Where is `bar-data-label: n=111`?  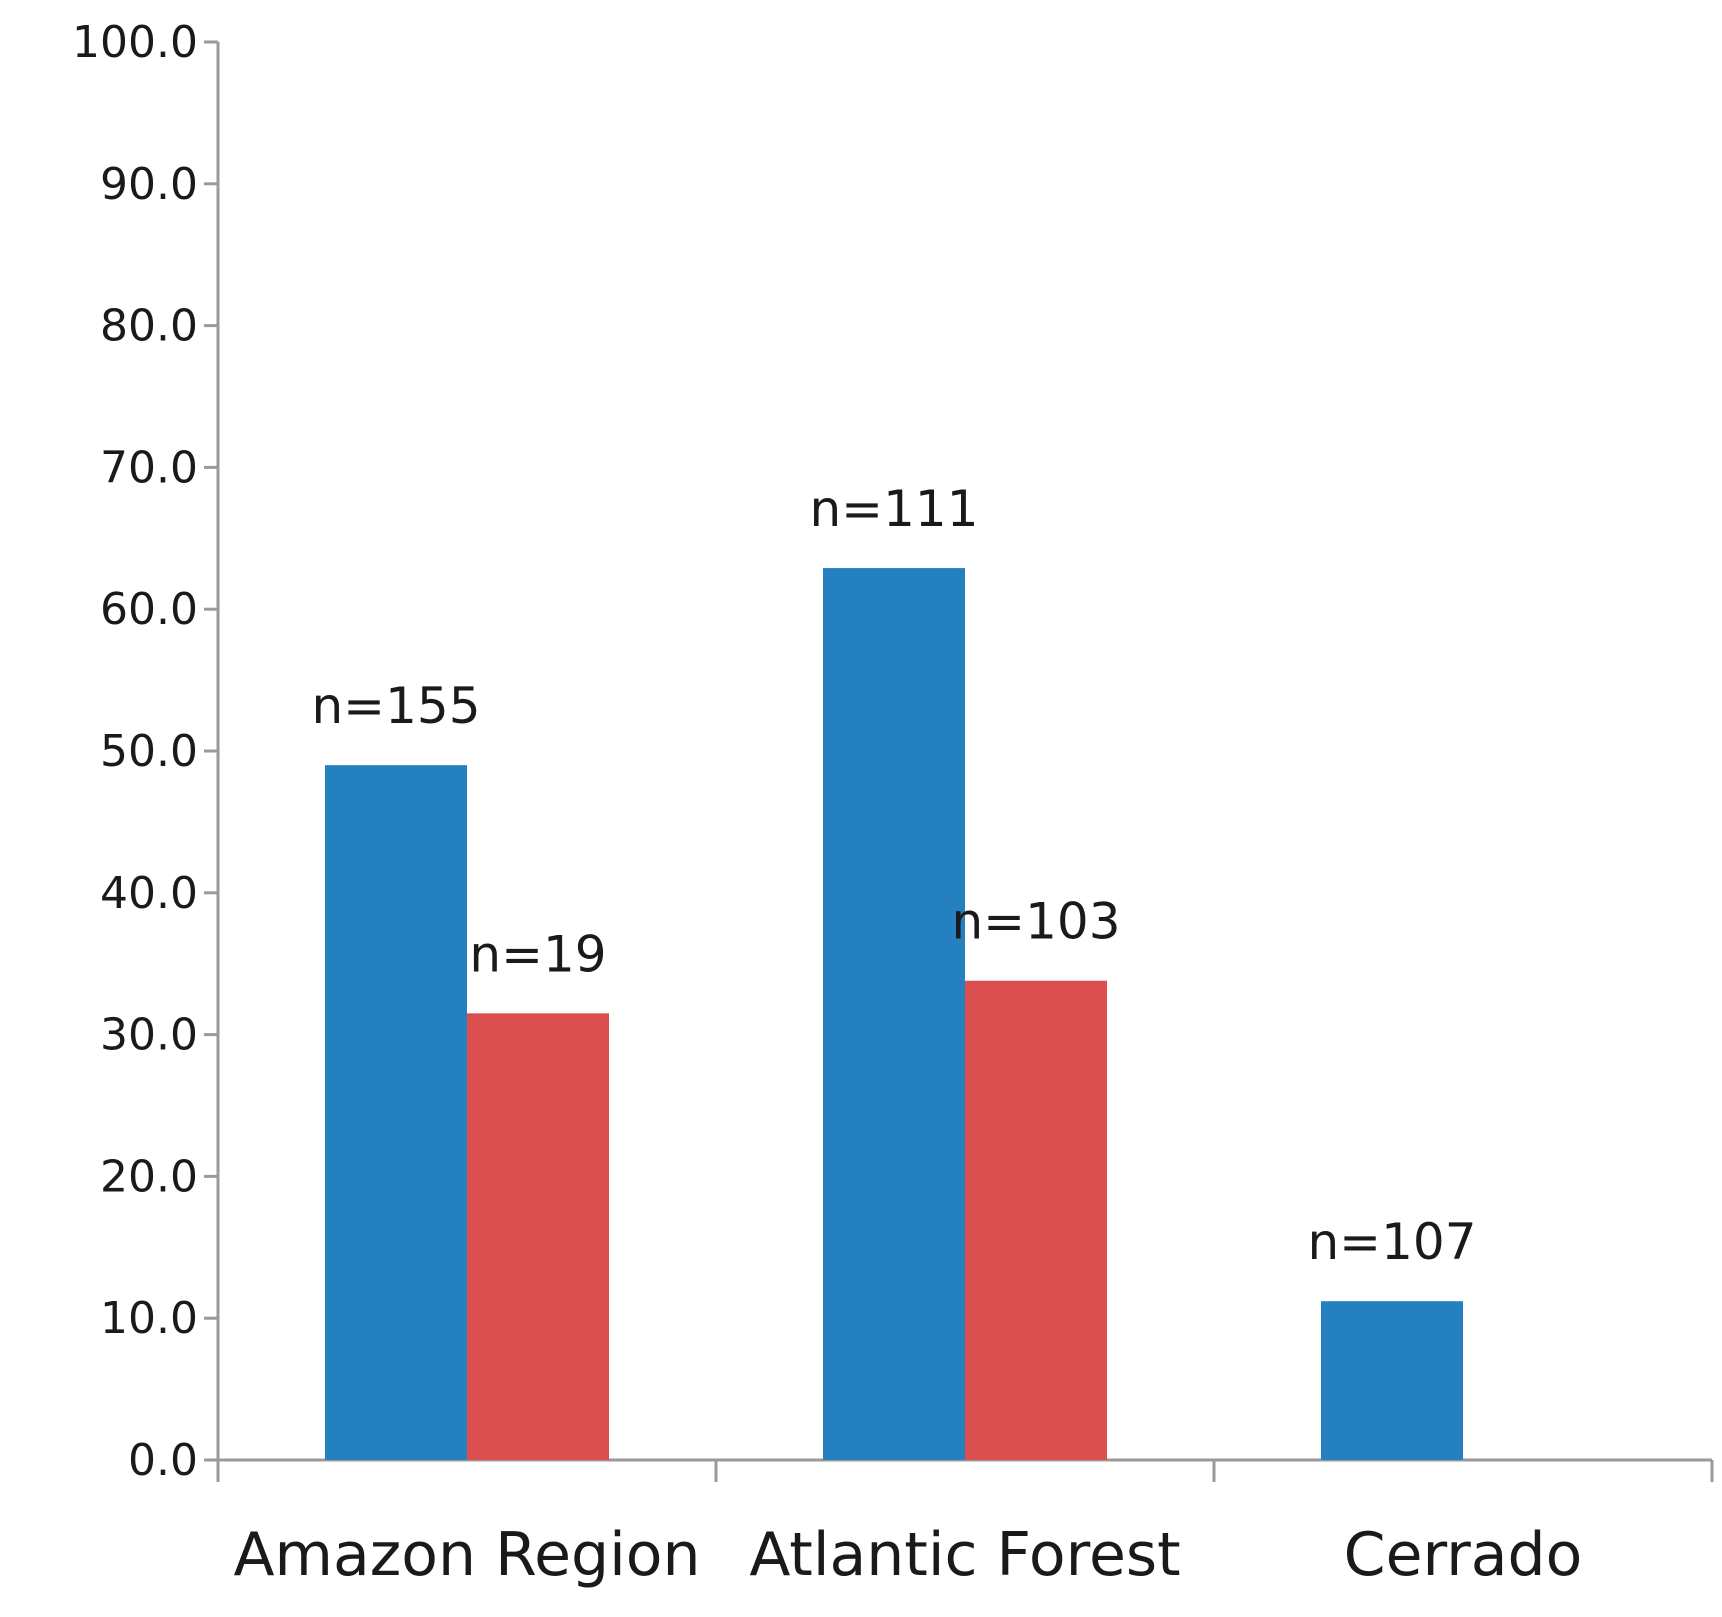
bar-data-label: n=111 is located at coordinates (893, 509).